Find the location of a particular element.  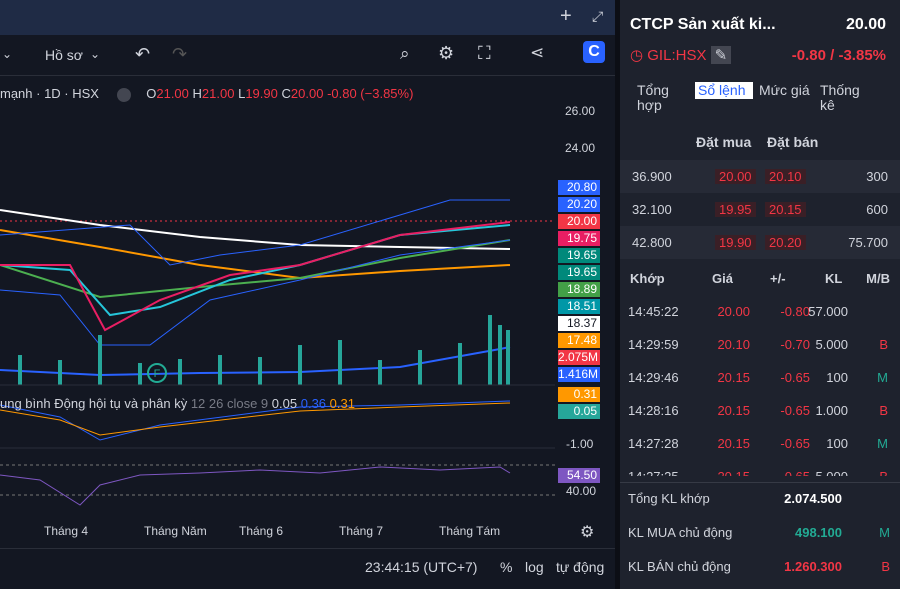

legend-h-label: H is located at coordinates (197, 93).